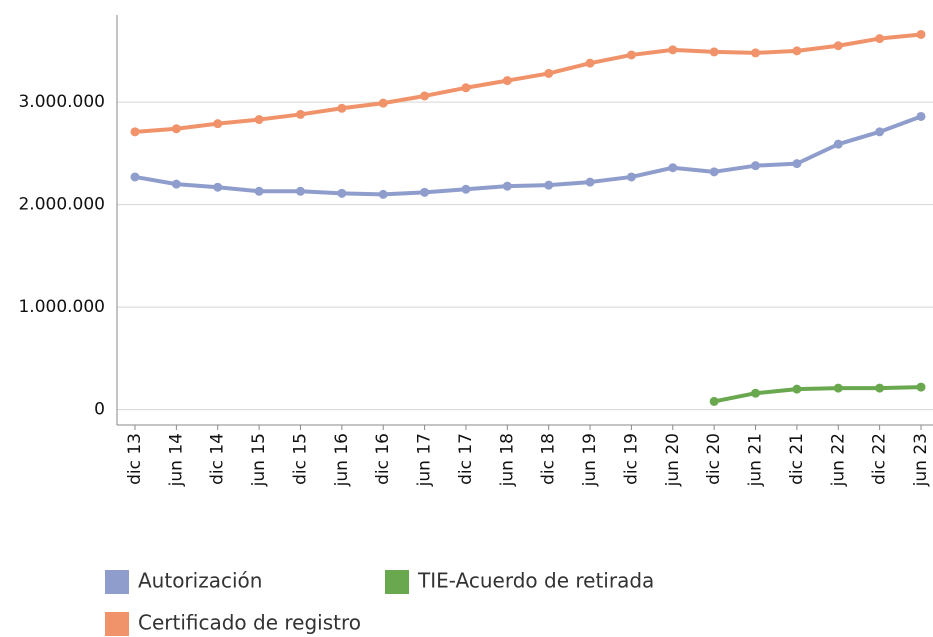 This screenshot has height=637, width=933. What do you see at coordinates (797, 459) in the screenshot?
I see `x-tick-label: dic 21` at bounding box center [797, 459].